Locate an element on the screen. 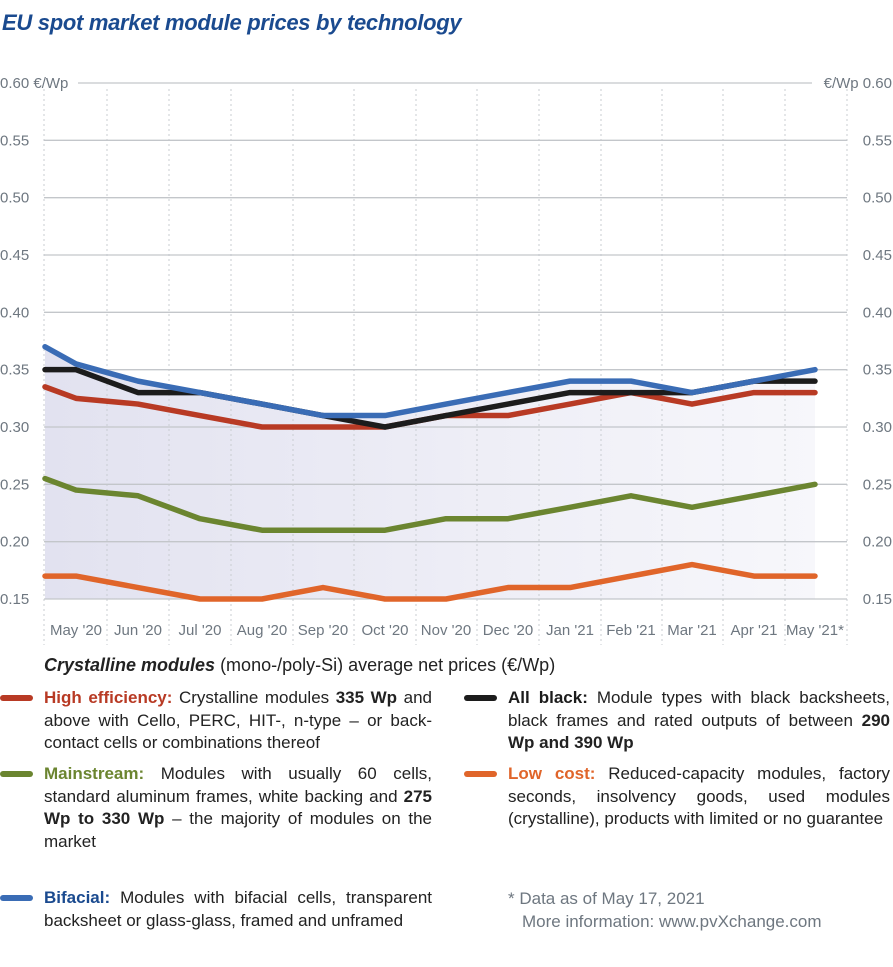 This screenshot has width=893, height=967. x-tick-label: Apr '21 is located at coordinates (753, 630).